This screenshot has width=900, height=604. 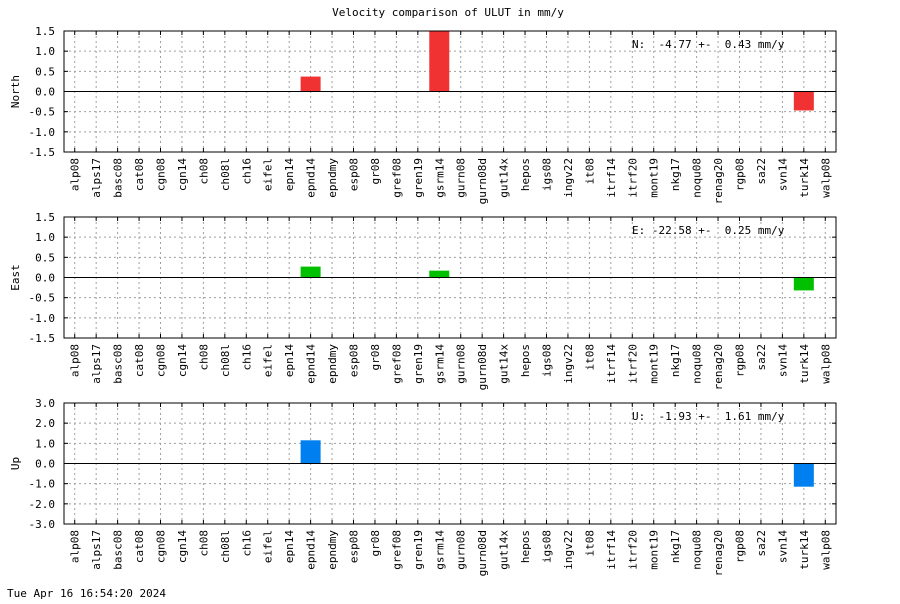 What do you see at coordinates (45, 423) in the screenshot?
I see `y-tick-label: 2.0` at bounding box center [45, 423].